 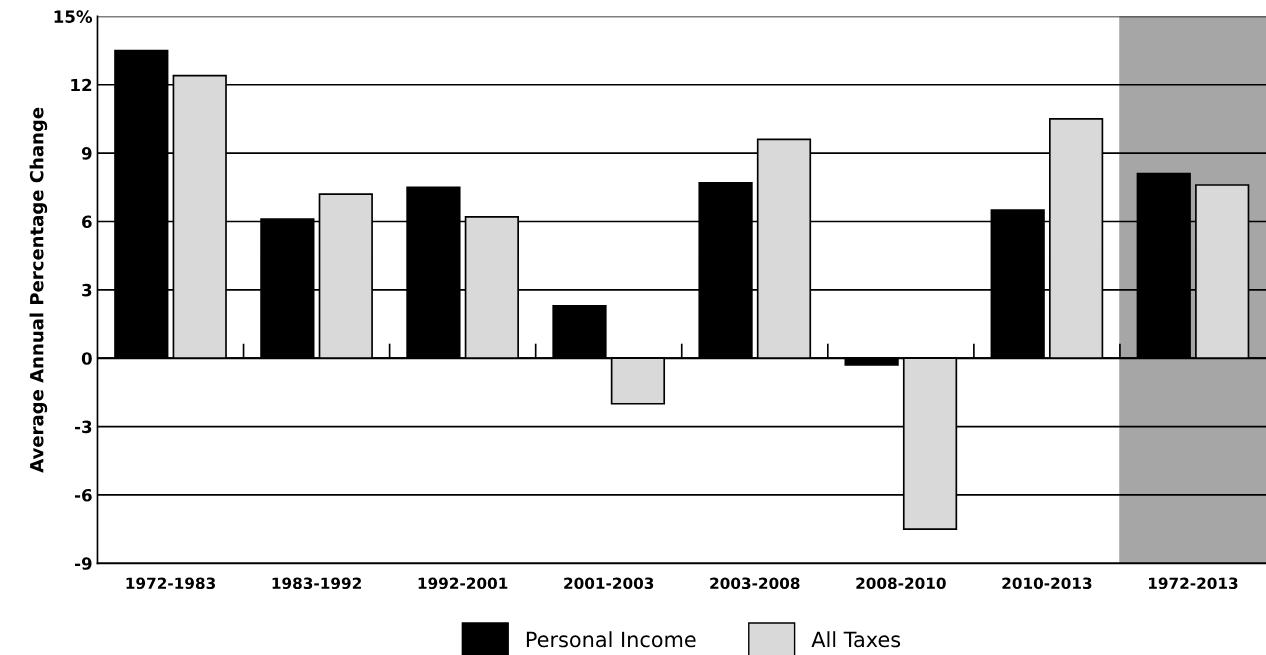 I want to click on y-tick-label: 15%, so click(x=73, y=16).